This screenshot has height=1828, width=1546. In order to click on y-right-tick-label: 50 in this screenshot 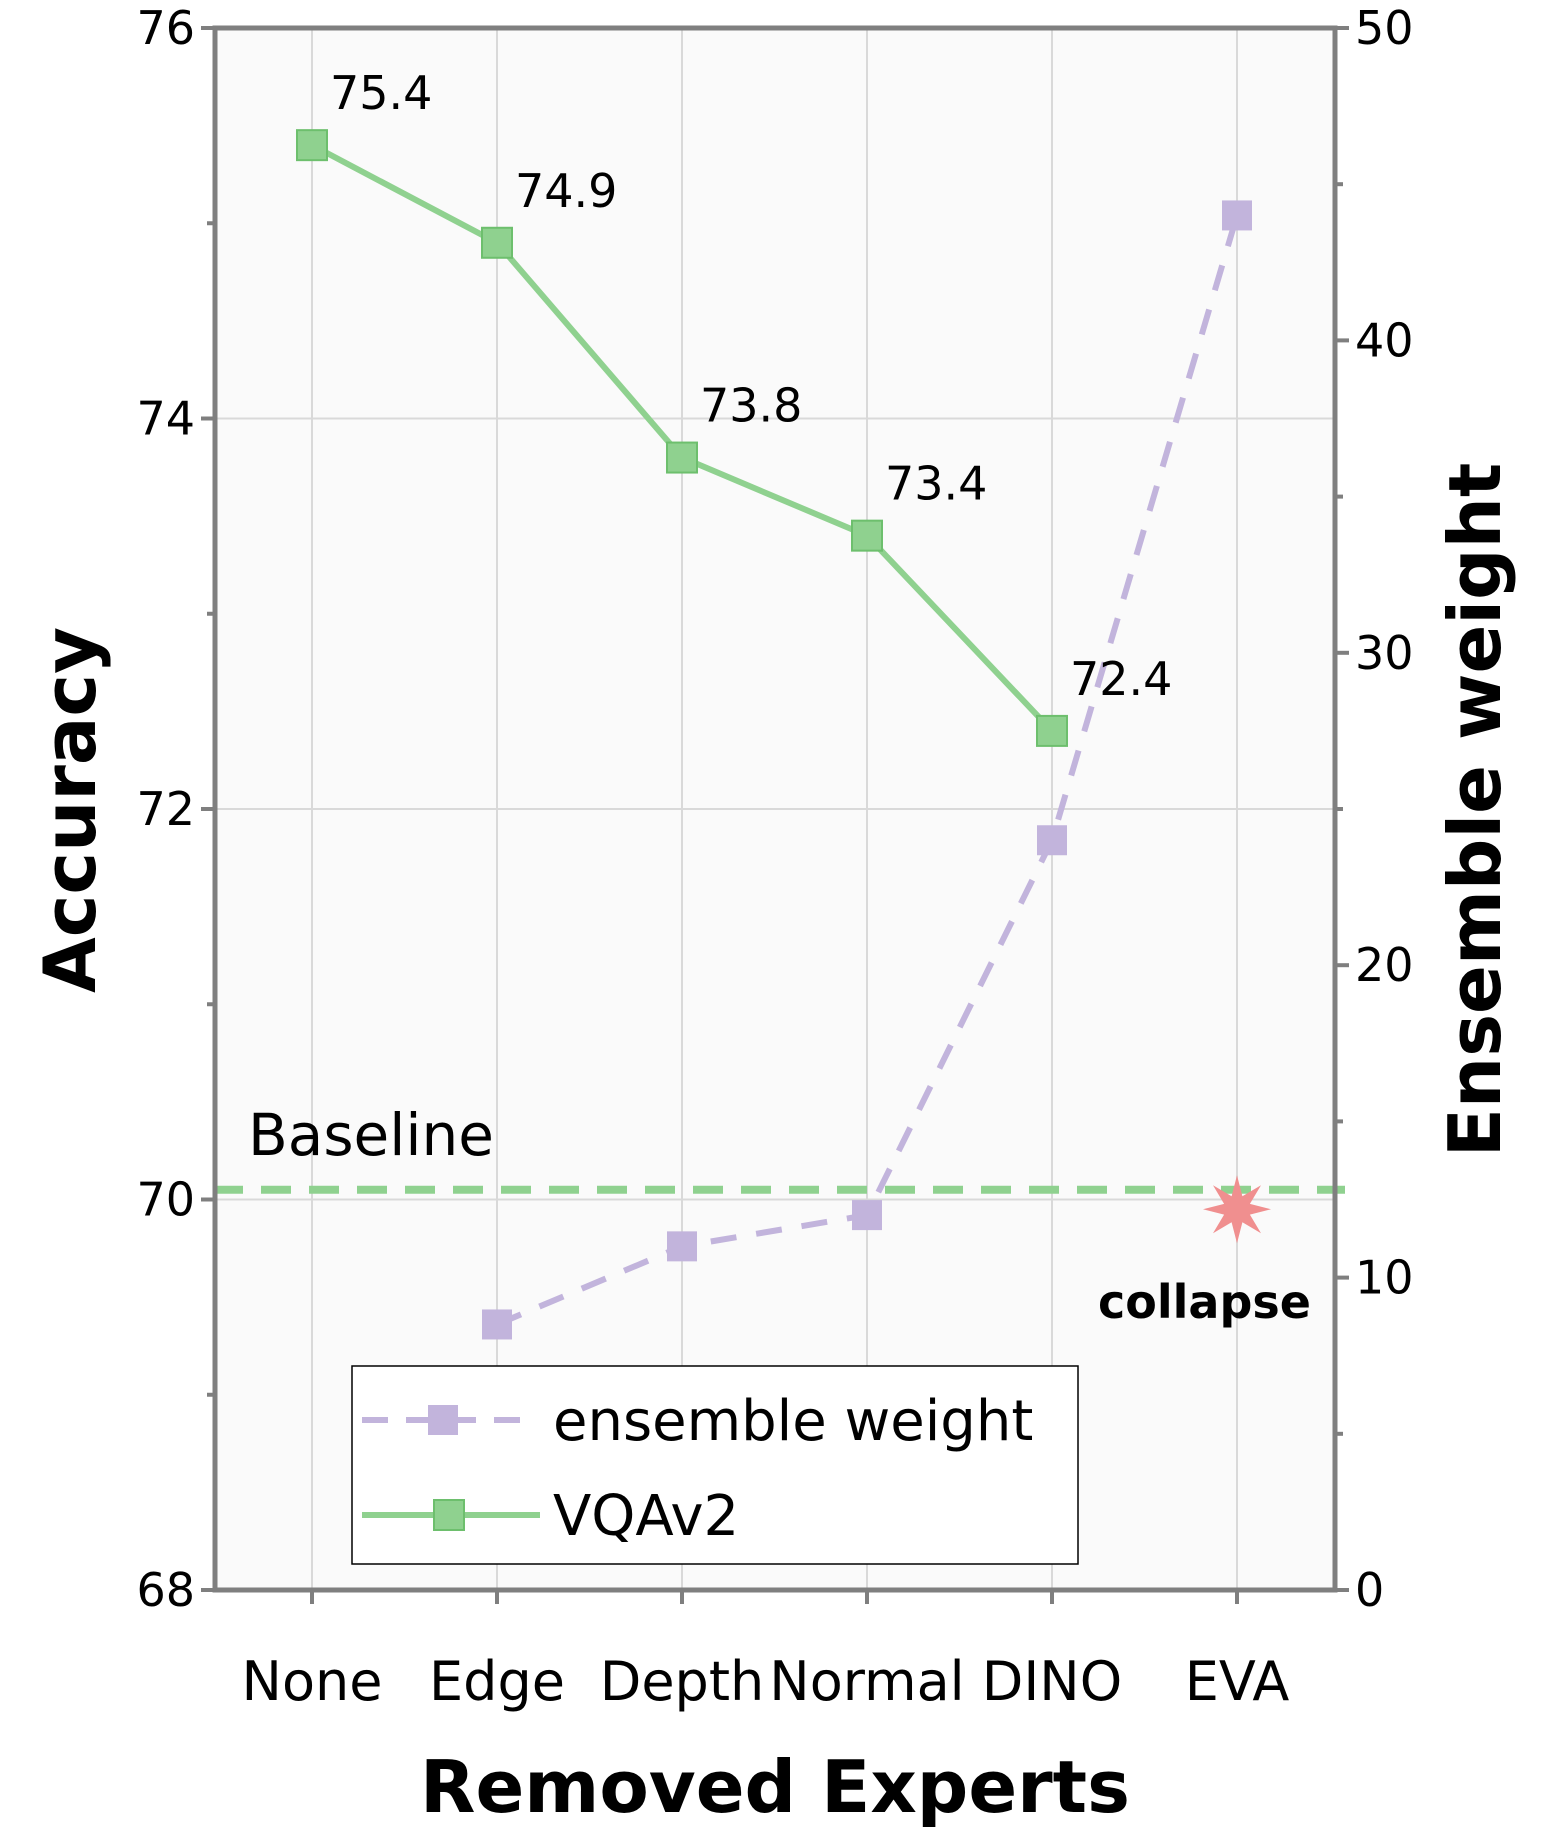, I will do `click(1384, 28)`.